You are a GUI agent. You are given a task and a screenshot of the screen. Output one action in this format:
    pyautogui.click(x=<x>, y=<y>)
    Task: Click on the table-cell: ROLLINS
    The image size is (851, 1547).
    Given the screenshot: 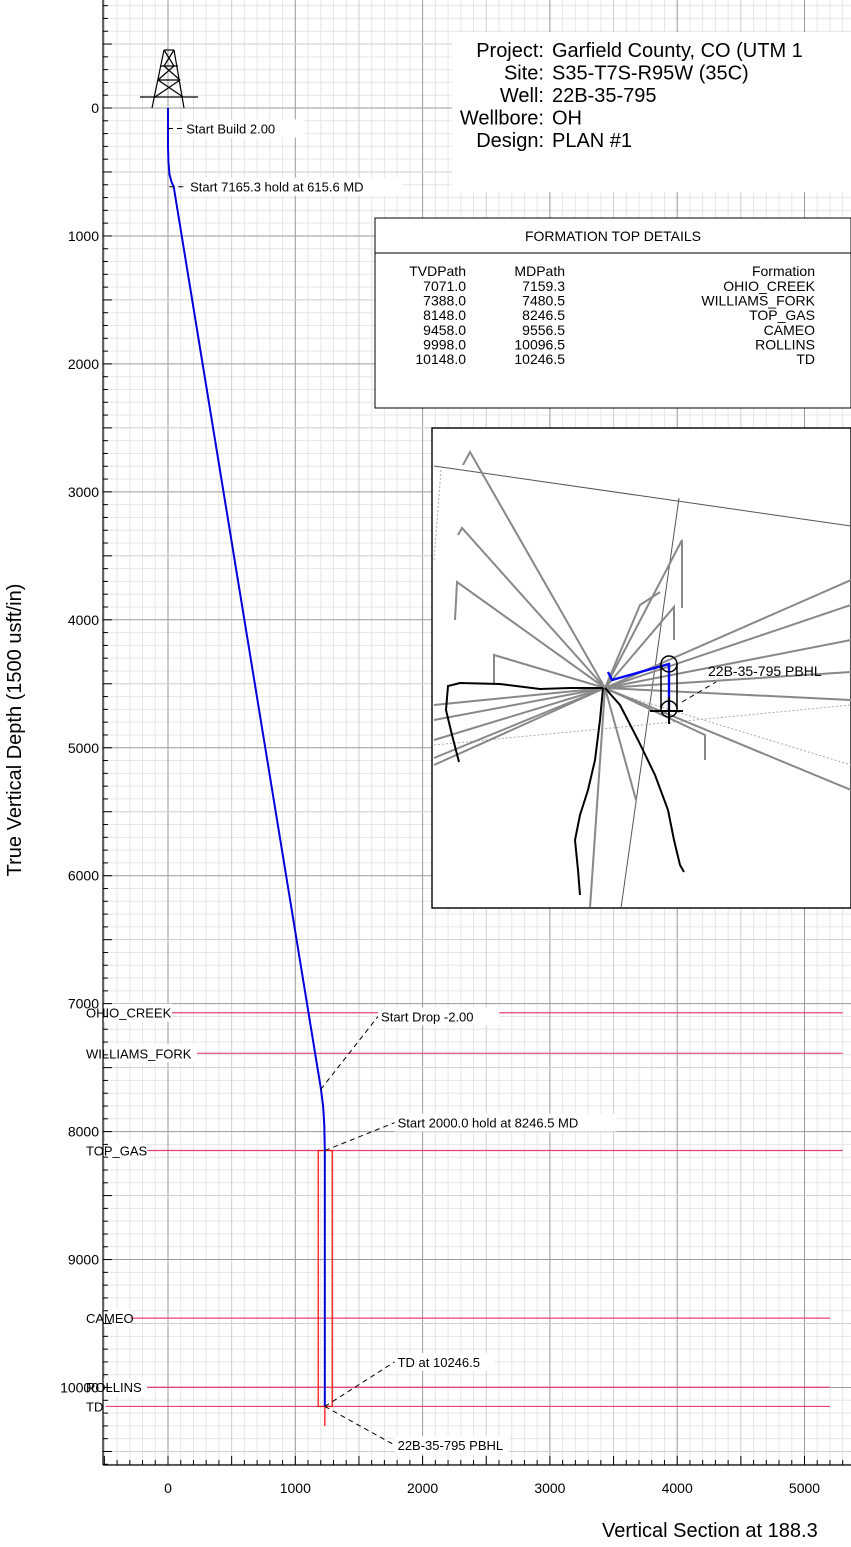 What is the action you would take?
    pyautogui.click(x=785, y=344)
    